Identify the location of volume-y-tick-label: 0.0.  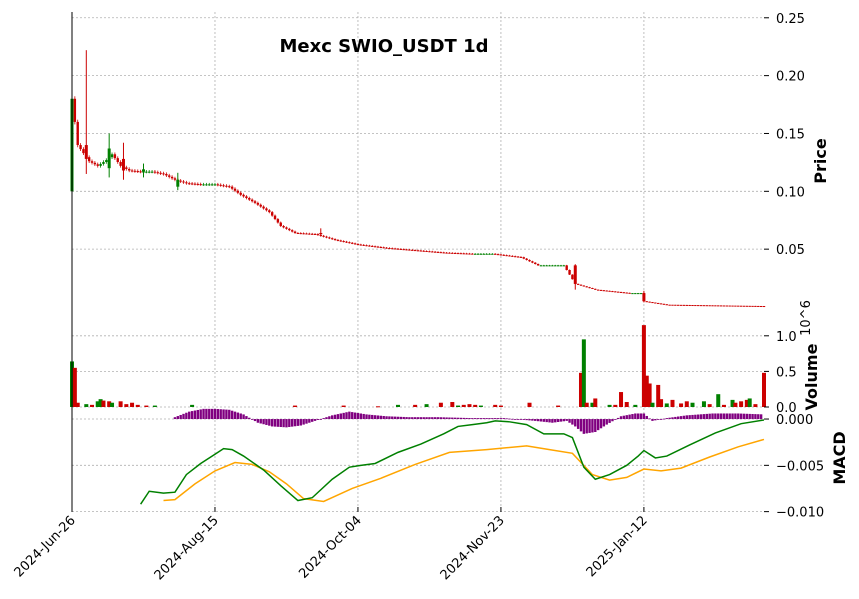
(786, 408).